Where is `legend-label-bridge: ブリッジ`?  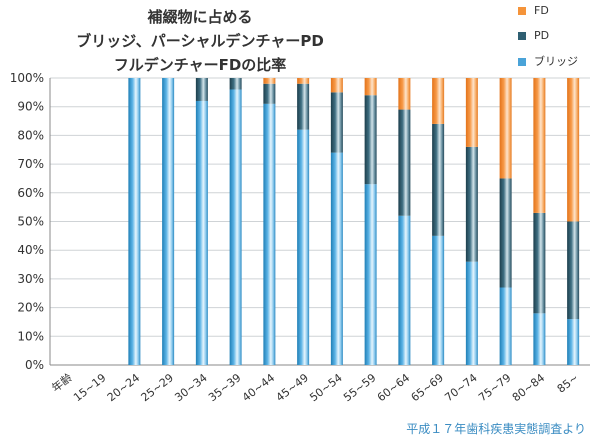 legend-label-bridge: ブリッジ is located at coordinates (556, 61).